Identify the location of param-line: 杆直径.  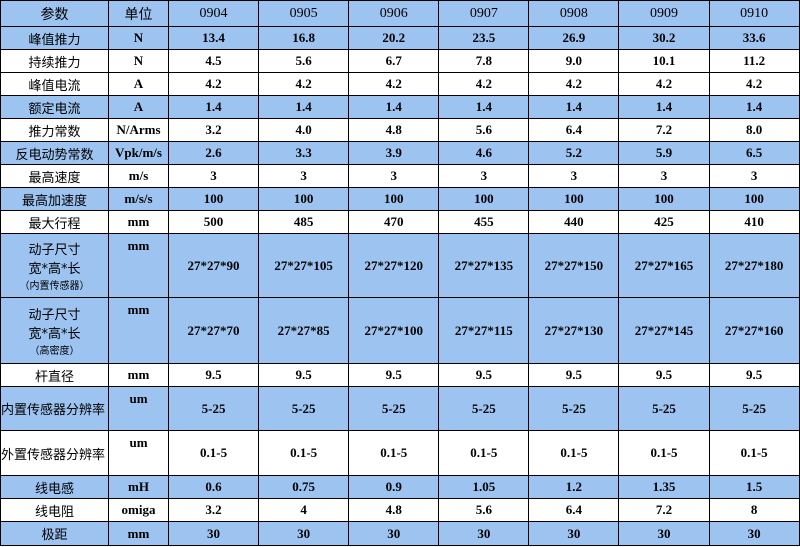
(54, 377).